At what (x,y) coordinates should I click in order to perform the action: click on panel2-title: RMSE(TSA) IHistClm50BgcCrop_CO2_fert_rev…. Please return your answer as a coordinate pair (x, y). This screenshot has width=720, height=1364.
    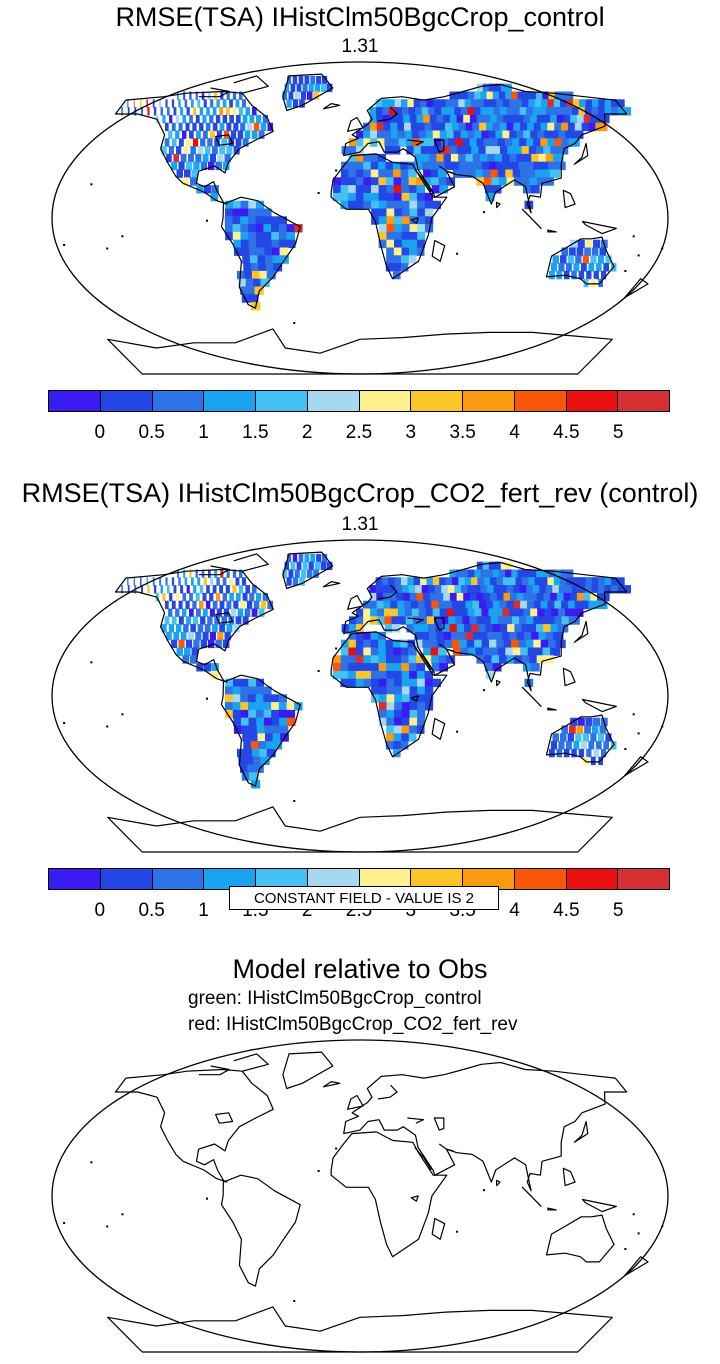
    Looking at the image, I should click on (360, 493).